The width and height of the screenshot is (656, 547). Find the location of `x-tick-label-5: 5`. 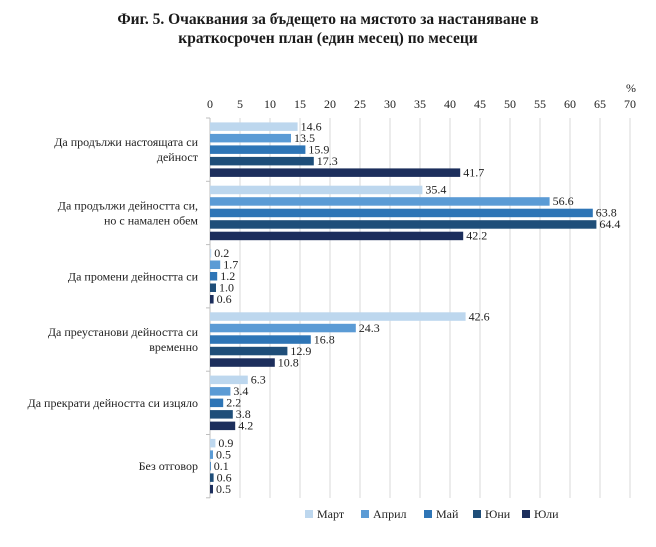

x-tick-label-5: 5 is located at coordinates (240, 104).